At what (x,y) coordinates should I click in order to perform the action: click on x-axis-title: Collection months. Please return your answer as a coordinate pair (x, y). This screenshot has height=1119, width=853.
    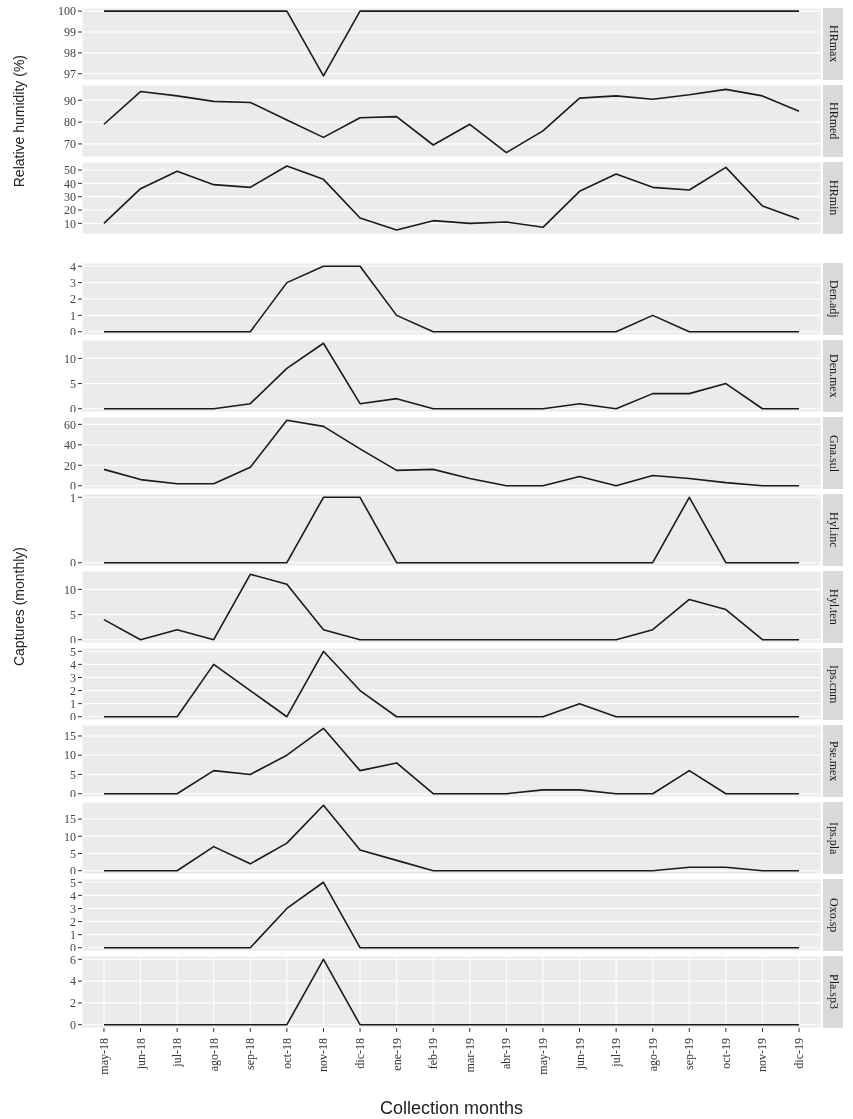
    Looking at the image, I should click on (451, 1108).